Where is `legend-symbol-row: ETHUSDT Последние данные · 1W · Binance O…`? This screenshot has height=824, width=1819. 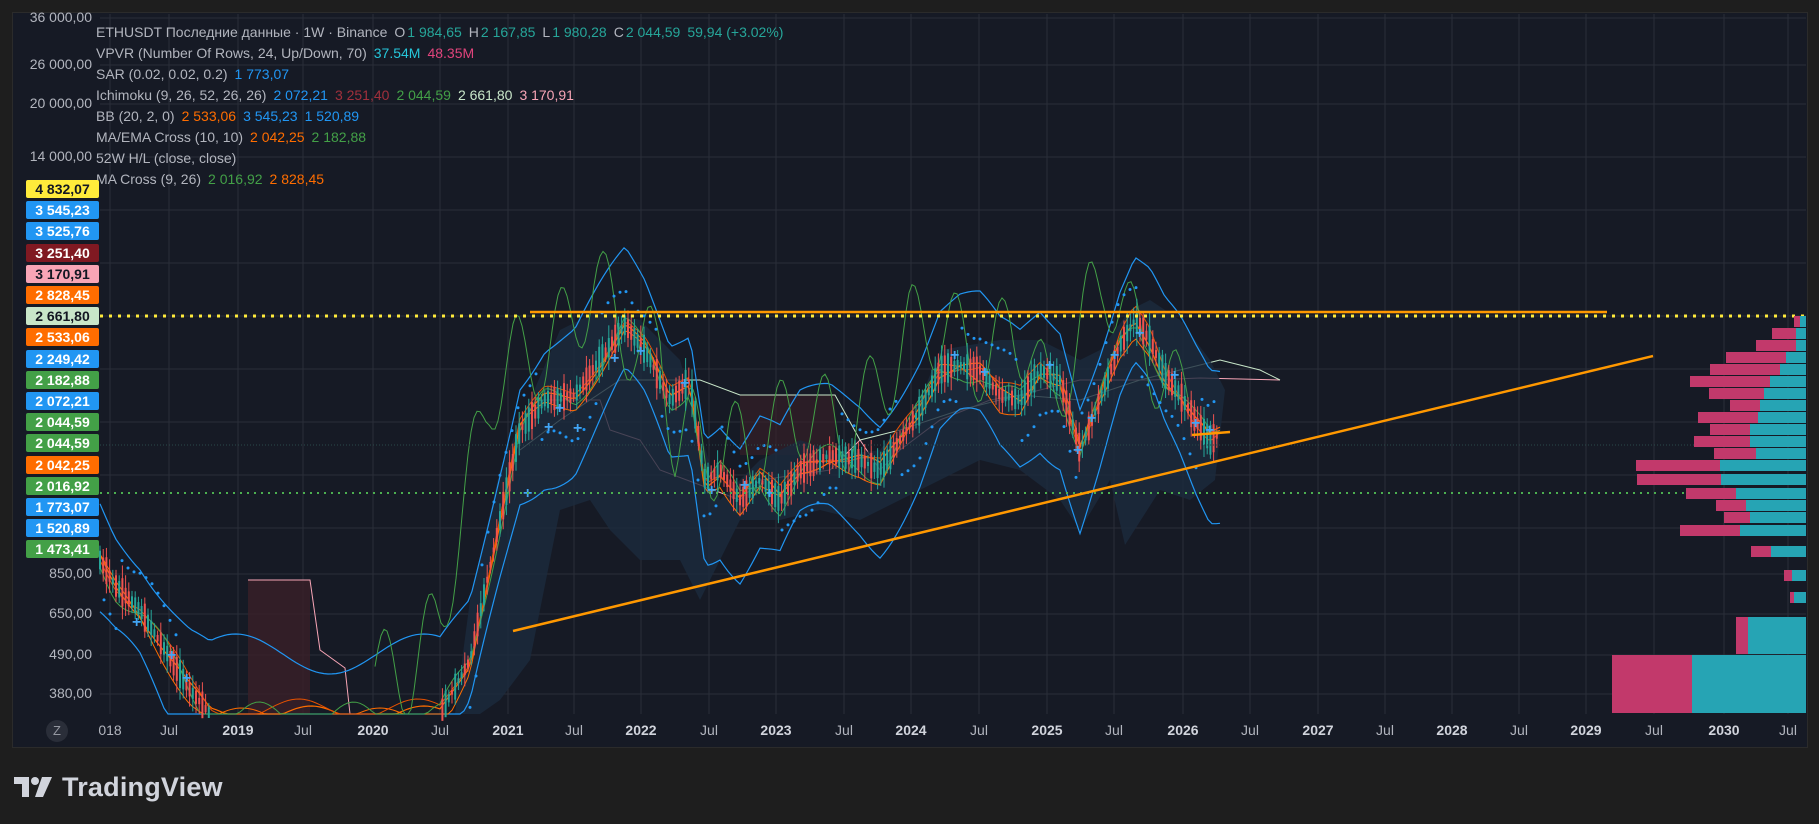
legend-symbol-row: ETHUSDT Последние данные · 1W · Binance O… is located at coordinates (443, 32).